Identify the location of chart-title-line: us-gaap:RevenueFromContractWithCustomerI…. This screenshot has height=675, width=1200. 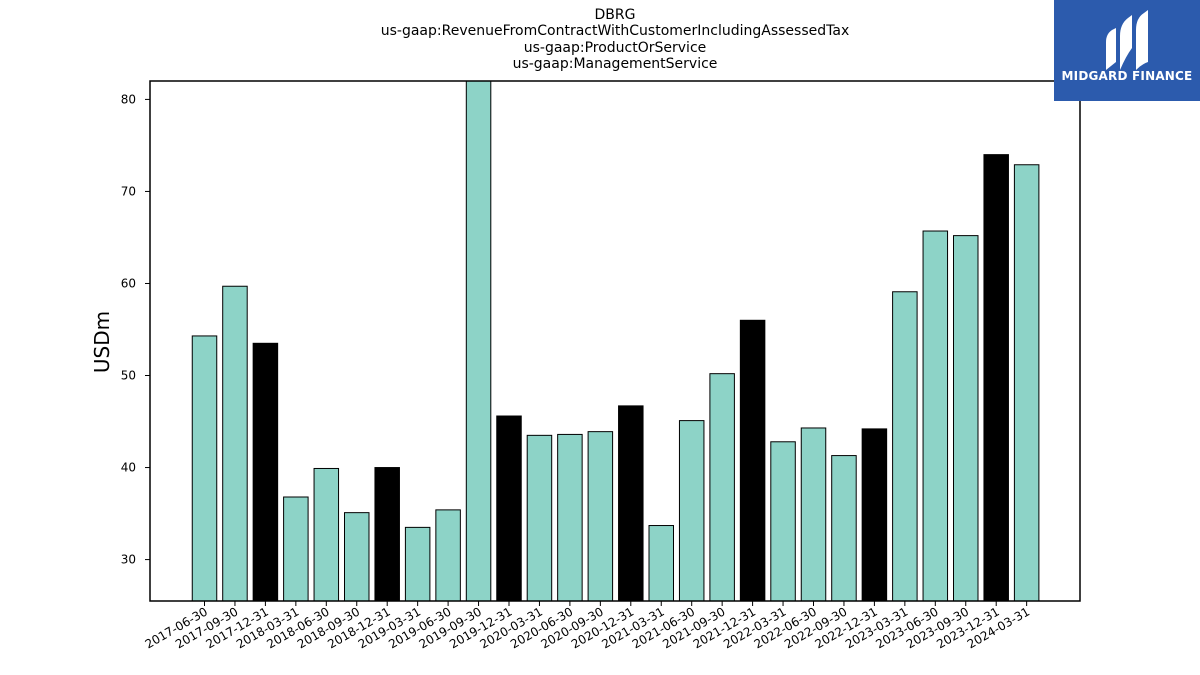
(615, 31).